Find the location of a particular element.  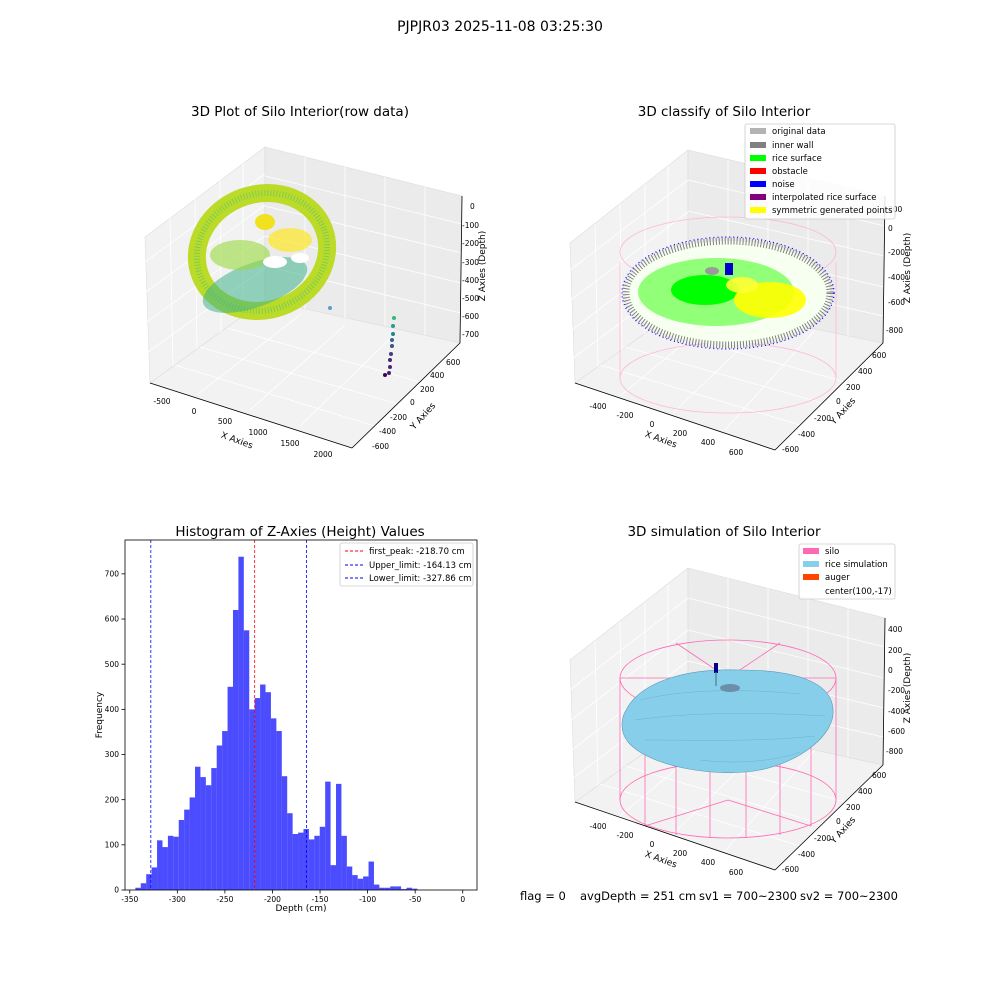

panel2-ztick: -600 is located at coordinates (896, 302).